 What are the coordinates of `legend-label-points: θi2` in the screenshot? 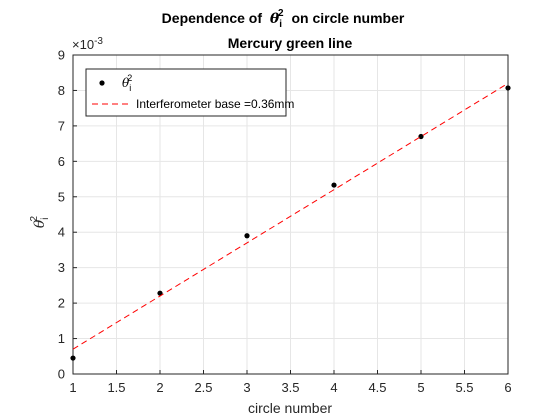 It's located at (127, 83).